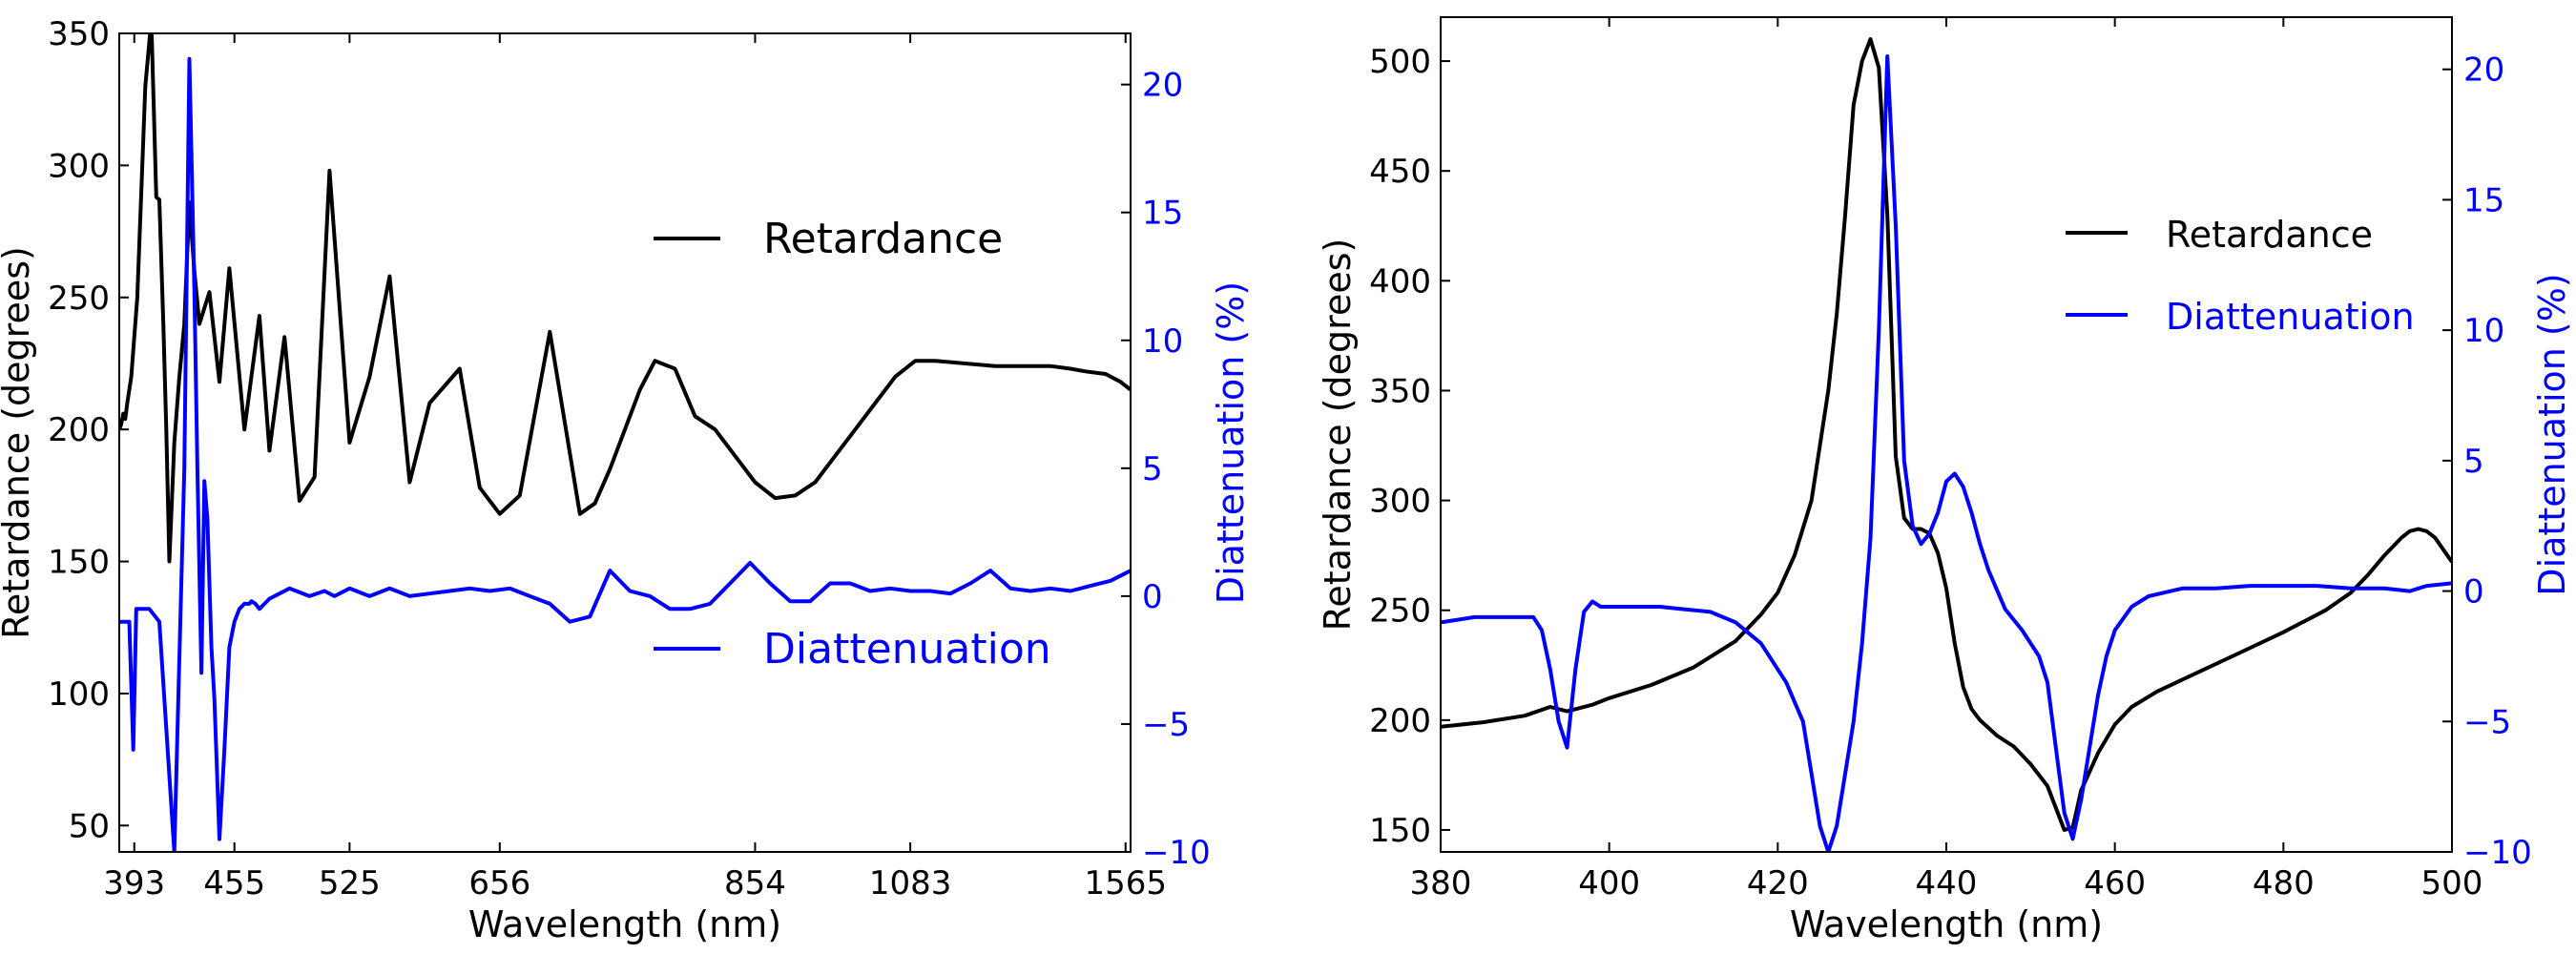 The image size is (2576, 954). I want to click on x-tick-label: 525, so click(350, 883).